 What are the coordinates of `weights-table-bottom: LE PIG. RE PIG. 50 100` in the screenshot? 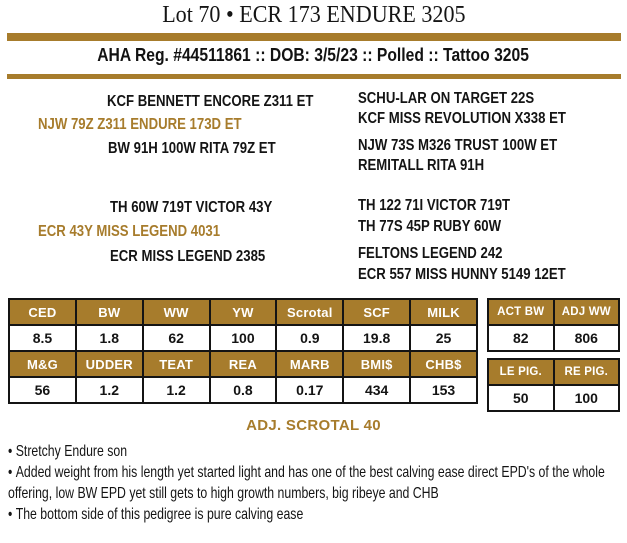 It's located at (553, 385).